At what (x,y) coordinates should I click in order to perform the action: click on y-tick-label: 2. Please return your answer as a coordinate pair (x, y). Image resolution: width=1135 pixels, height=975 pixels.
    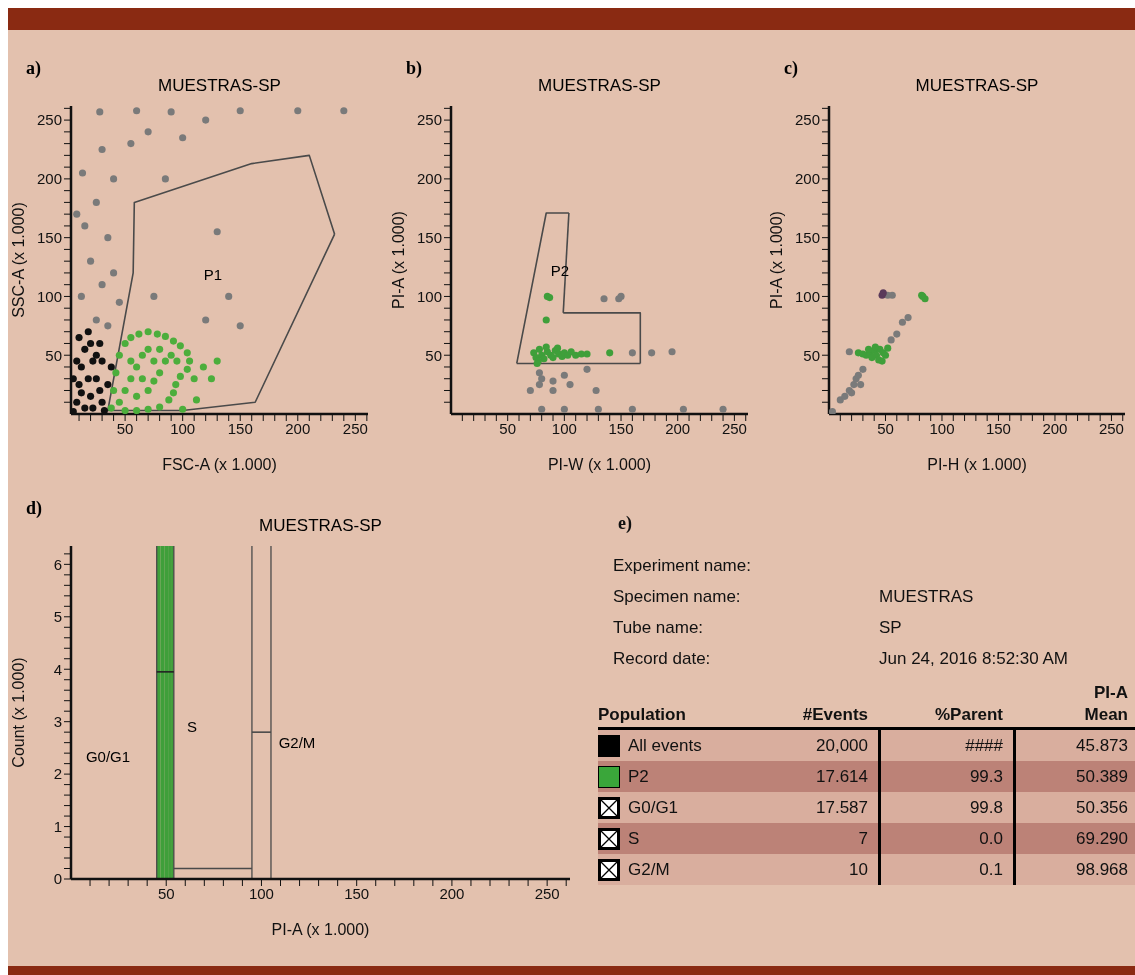
    Looking at the image, I should click on (57, 774).